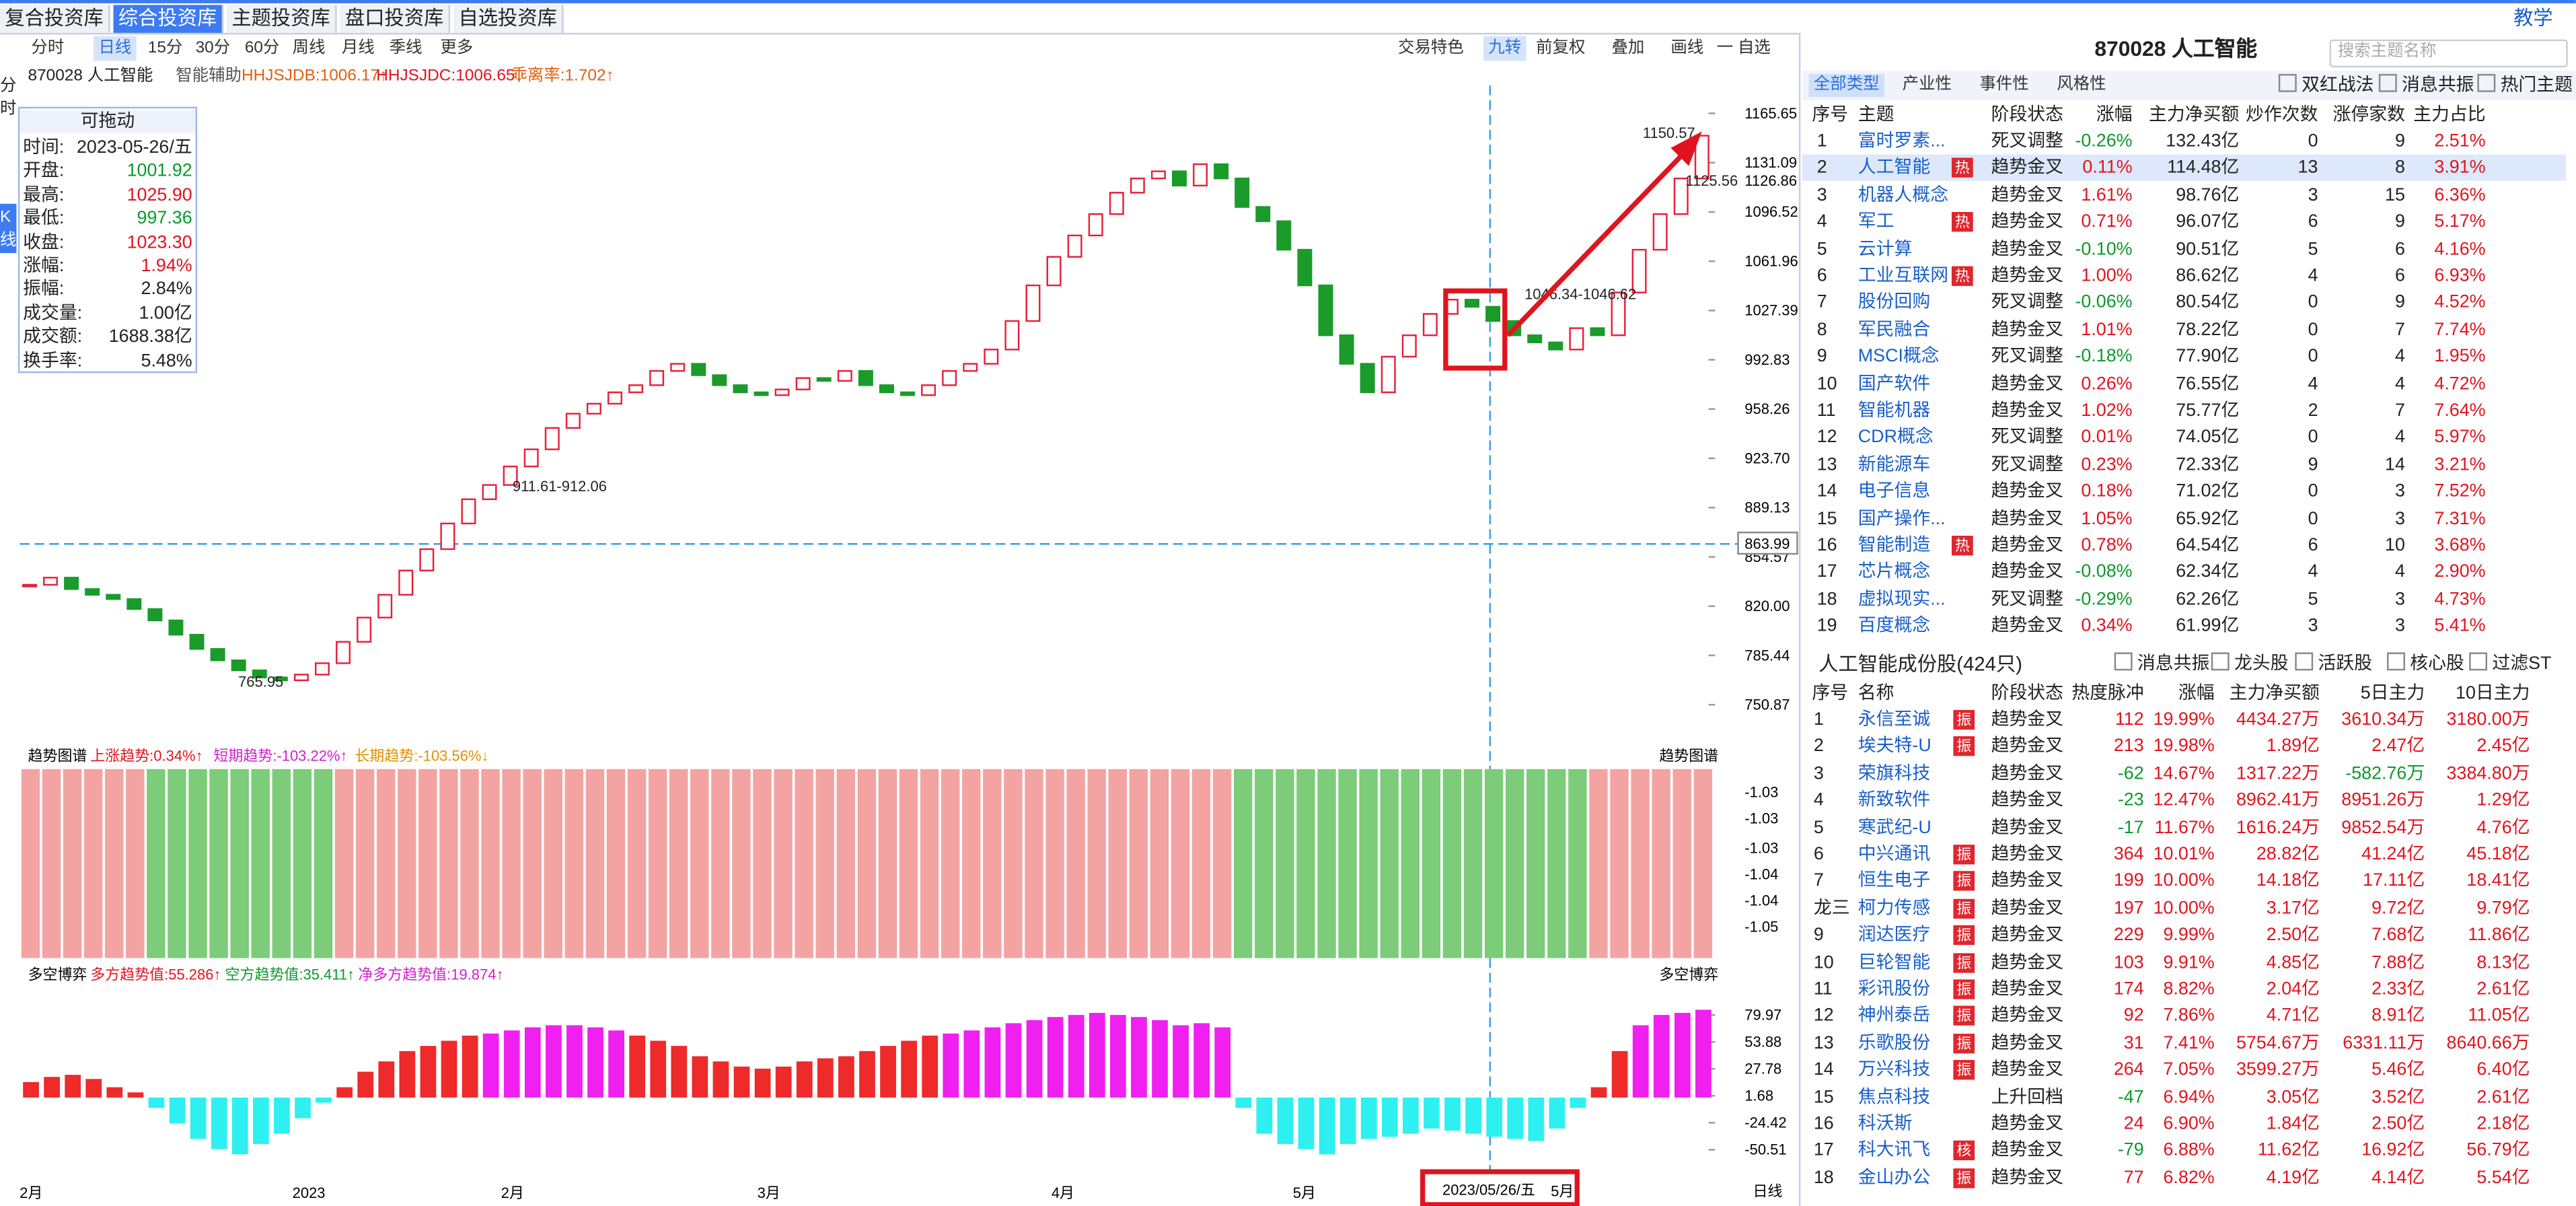 This screenshot has width=2576, height=1206. What do you see at coordinates (1821, 330) in the screenshot?
I see `row-number: 8` at bounding box center [1821, 330].